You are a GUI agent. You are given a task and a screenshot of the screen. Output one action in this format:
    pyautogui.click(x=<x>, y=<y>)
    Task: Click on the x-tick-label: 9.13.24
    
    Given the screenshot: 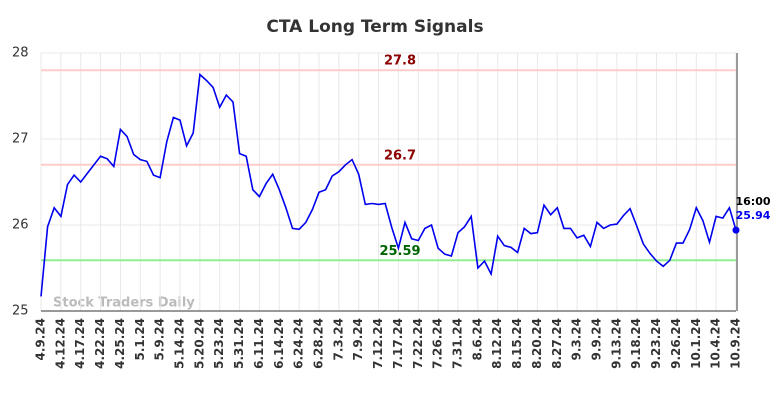 What is the action you would take?
    pyautogui.click(x=616, y=343)
    